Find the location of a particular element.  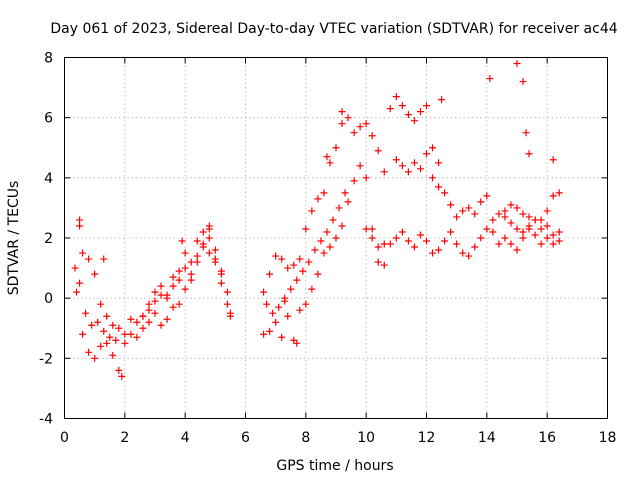

x-tick-label: 16 is located at coordinates (547, 438).